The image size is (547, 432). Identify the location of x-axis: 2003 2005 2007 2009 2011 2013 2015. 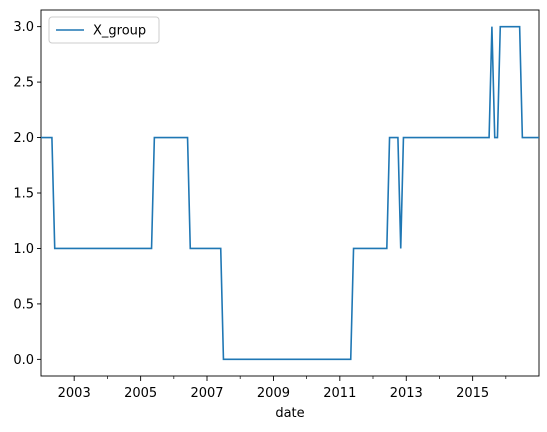
(282, 388).